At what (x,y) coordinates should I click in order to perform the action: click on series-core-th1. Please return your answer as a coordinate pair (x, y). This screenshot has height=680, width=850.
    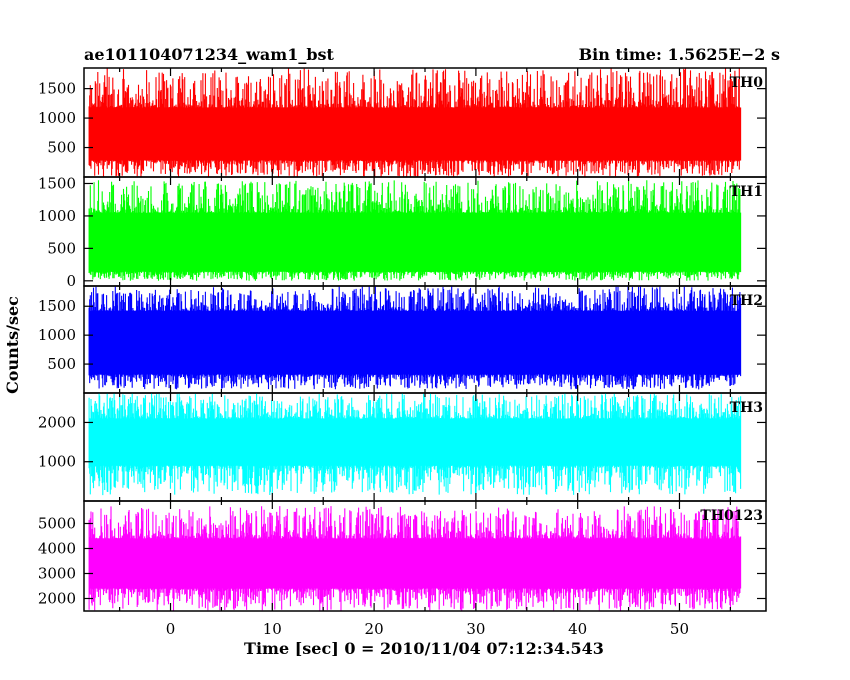
    Looking at the image, I should click on (415, 242).